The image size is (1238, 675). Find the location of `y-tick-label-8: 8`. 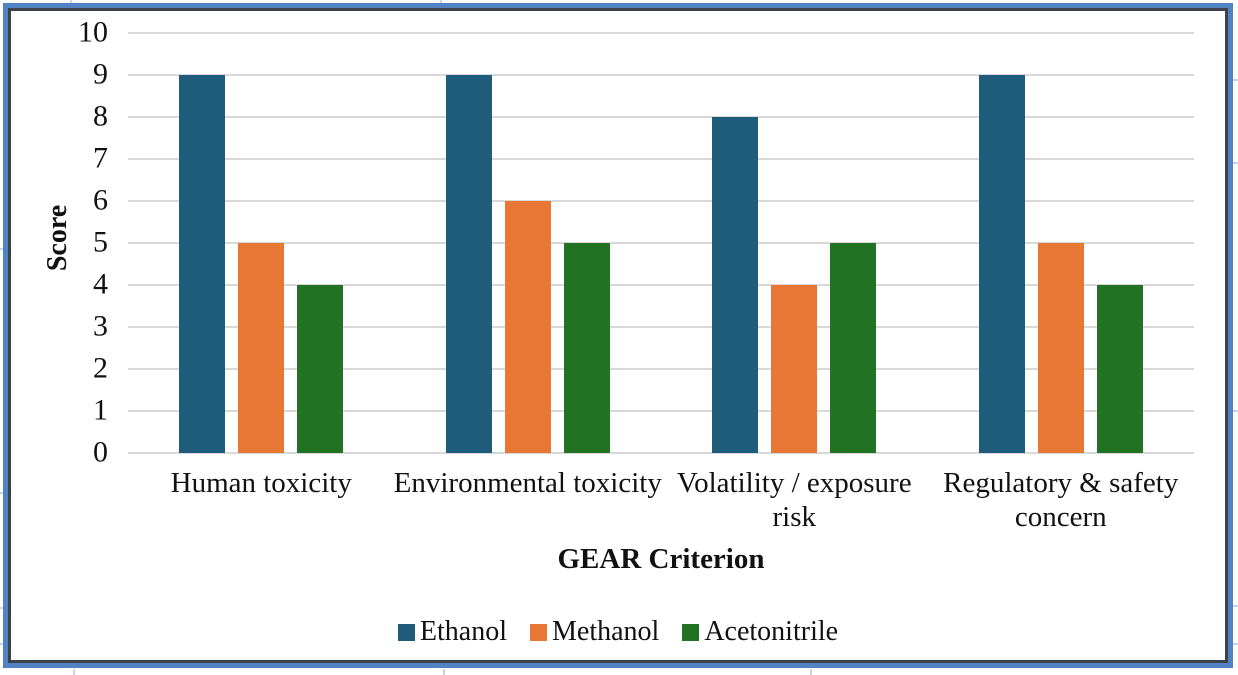

y-tick-label-8: 8 is located at coordinates (100, 116).